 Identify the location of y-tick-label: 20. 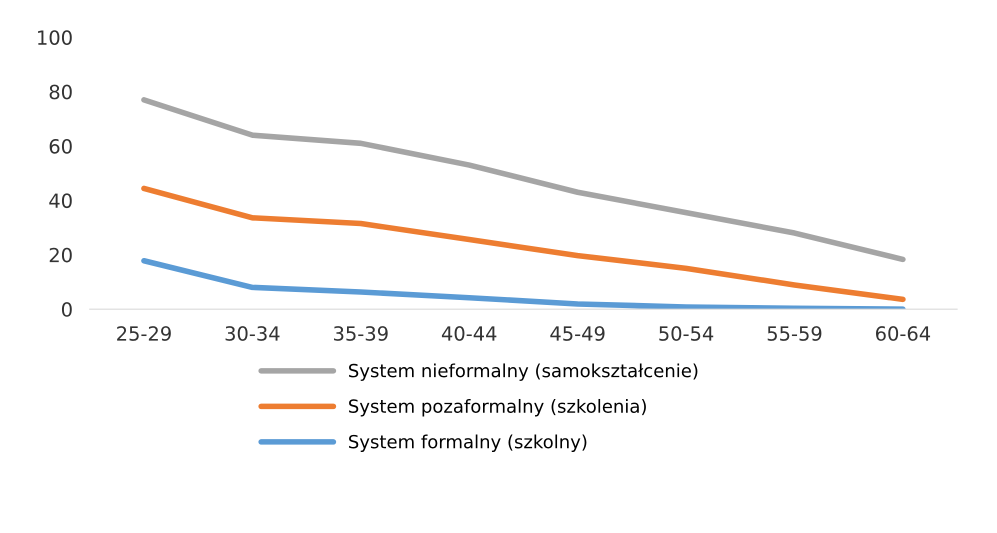
(61, 255).